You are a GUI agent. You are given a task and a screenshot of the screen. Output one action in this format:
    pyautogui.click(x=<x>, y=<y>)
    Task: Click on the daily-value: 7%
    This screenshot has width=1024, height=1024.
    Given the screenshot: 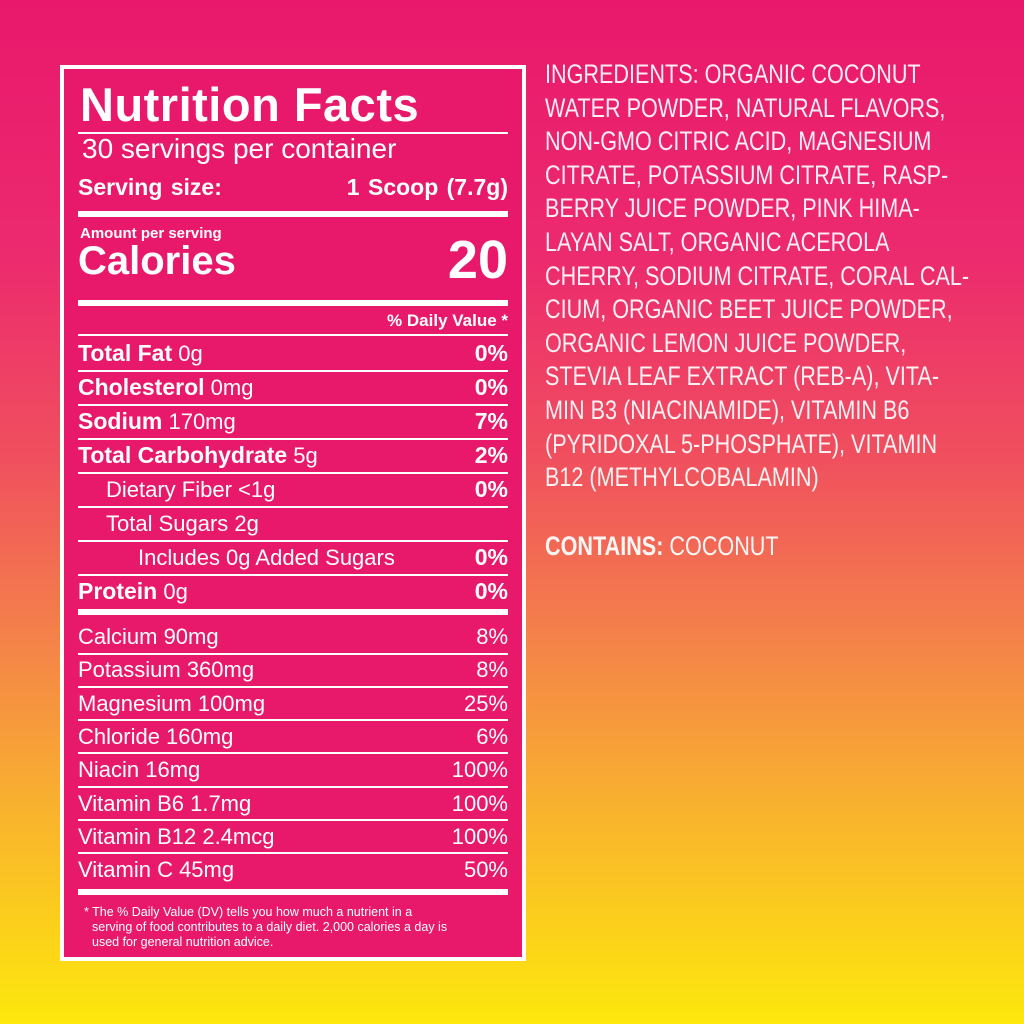 What is the action you would take?
    pyautogui.click(x=491, y=421)
    